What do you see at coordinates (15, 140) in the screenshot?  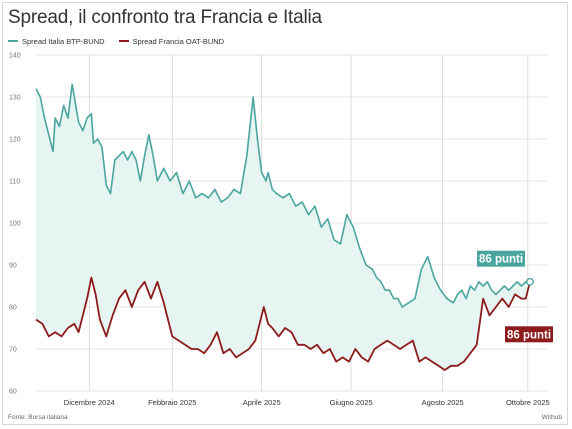 I see `y-tick-label: 120` at bounding box center [15, 140].